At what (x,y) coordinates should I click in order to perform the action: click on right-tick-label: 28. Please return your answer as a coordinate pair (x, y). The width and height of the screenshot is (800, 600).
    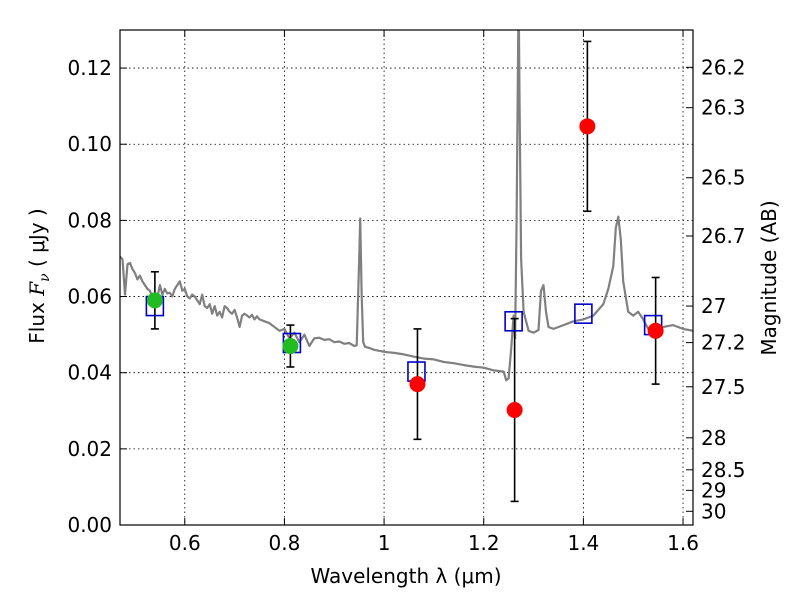
    Looking at the image, I should click on (713, 438).